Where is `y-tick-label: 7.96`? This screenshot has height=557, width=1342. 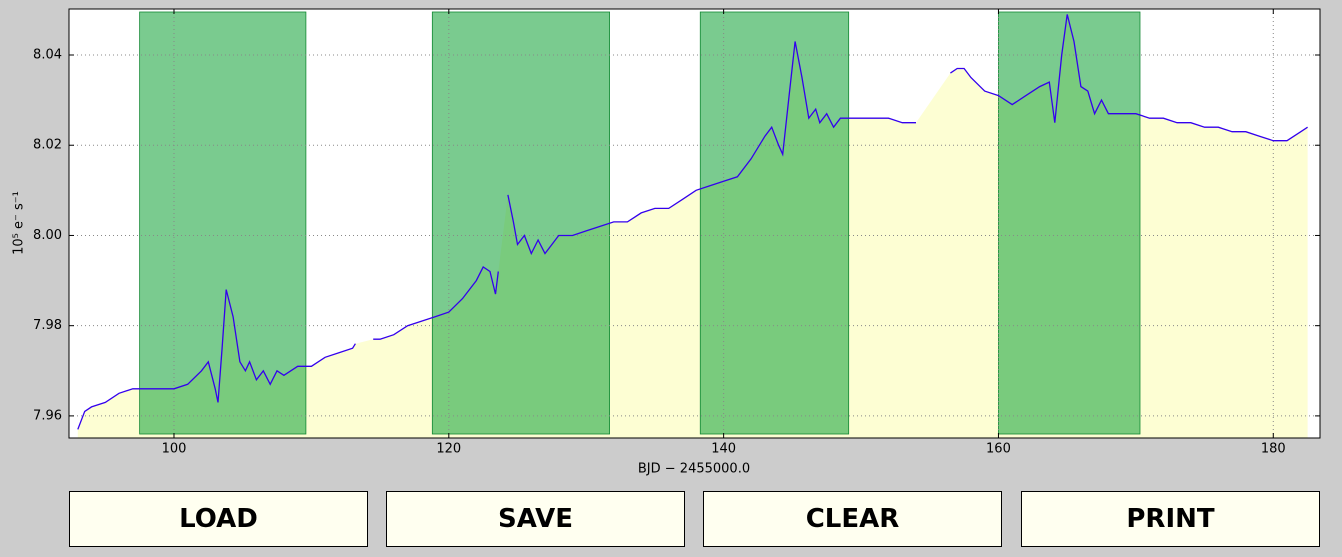 y-tick-label: 7.96 is located at coordinates (47, 415).